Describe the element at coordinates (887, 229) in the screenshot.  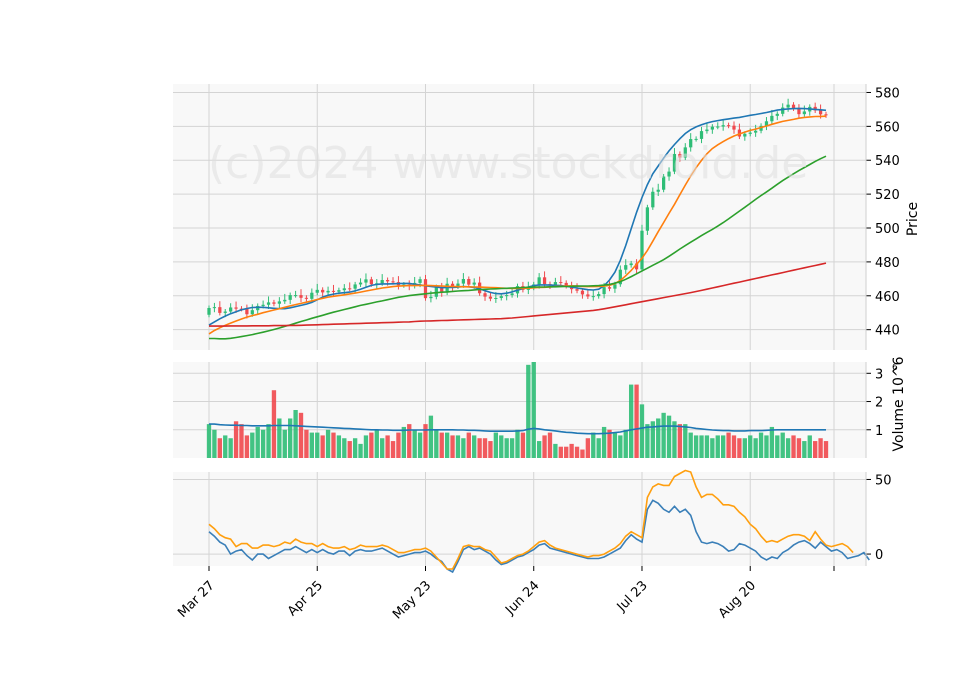
I see `price-y-tick-label: 500` at that location.